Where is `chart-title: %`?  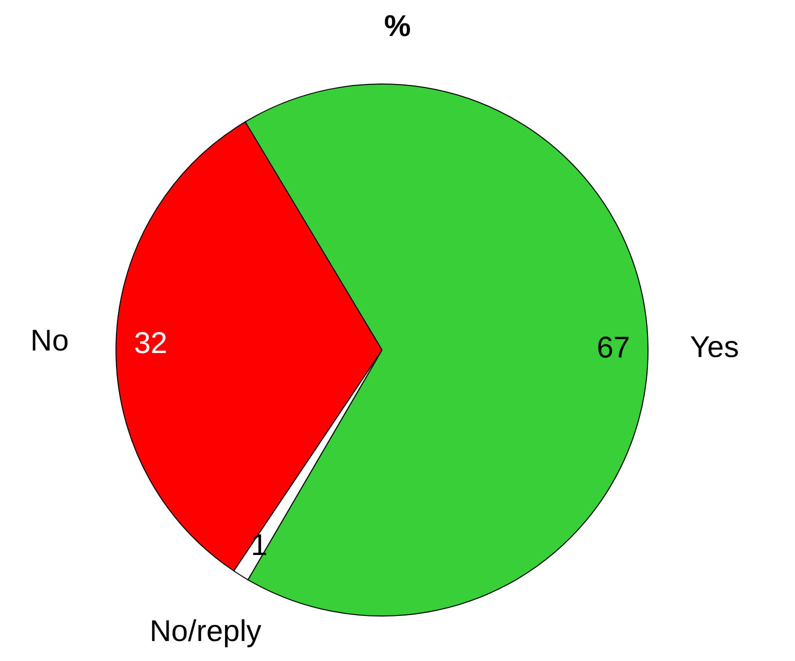 chart-title: % is located at coordinates (397, 26).